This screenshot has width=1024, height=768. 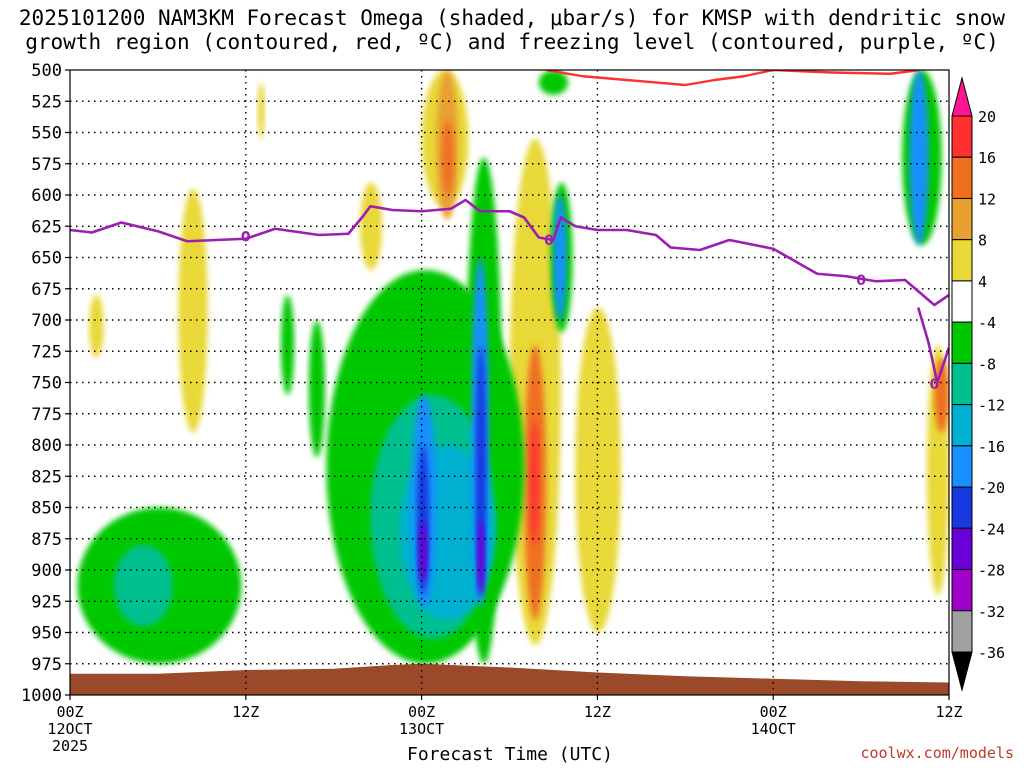 What do you see at coordinates (948, 712) in the screenshot?
I see `x-tick-label-60-0: 12Z` at bounding box center [948, 712].